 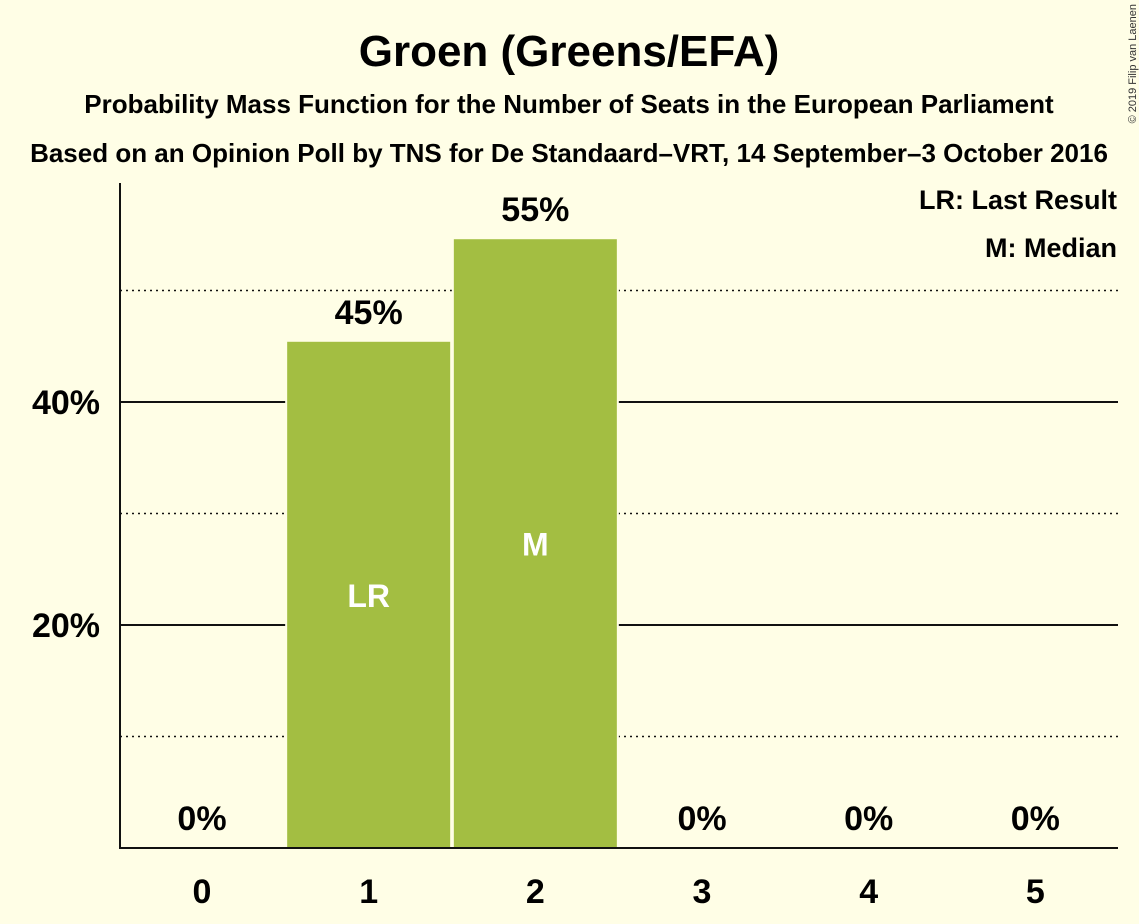 What do you see at coordinates (369, 313) in the screenshot?
I see `bar-value-label: 45%` at bounding box center [369, 313].